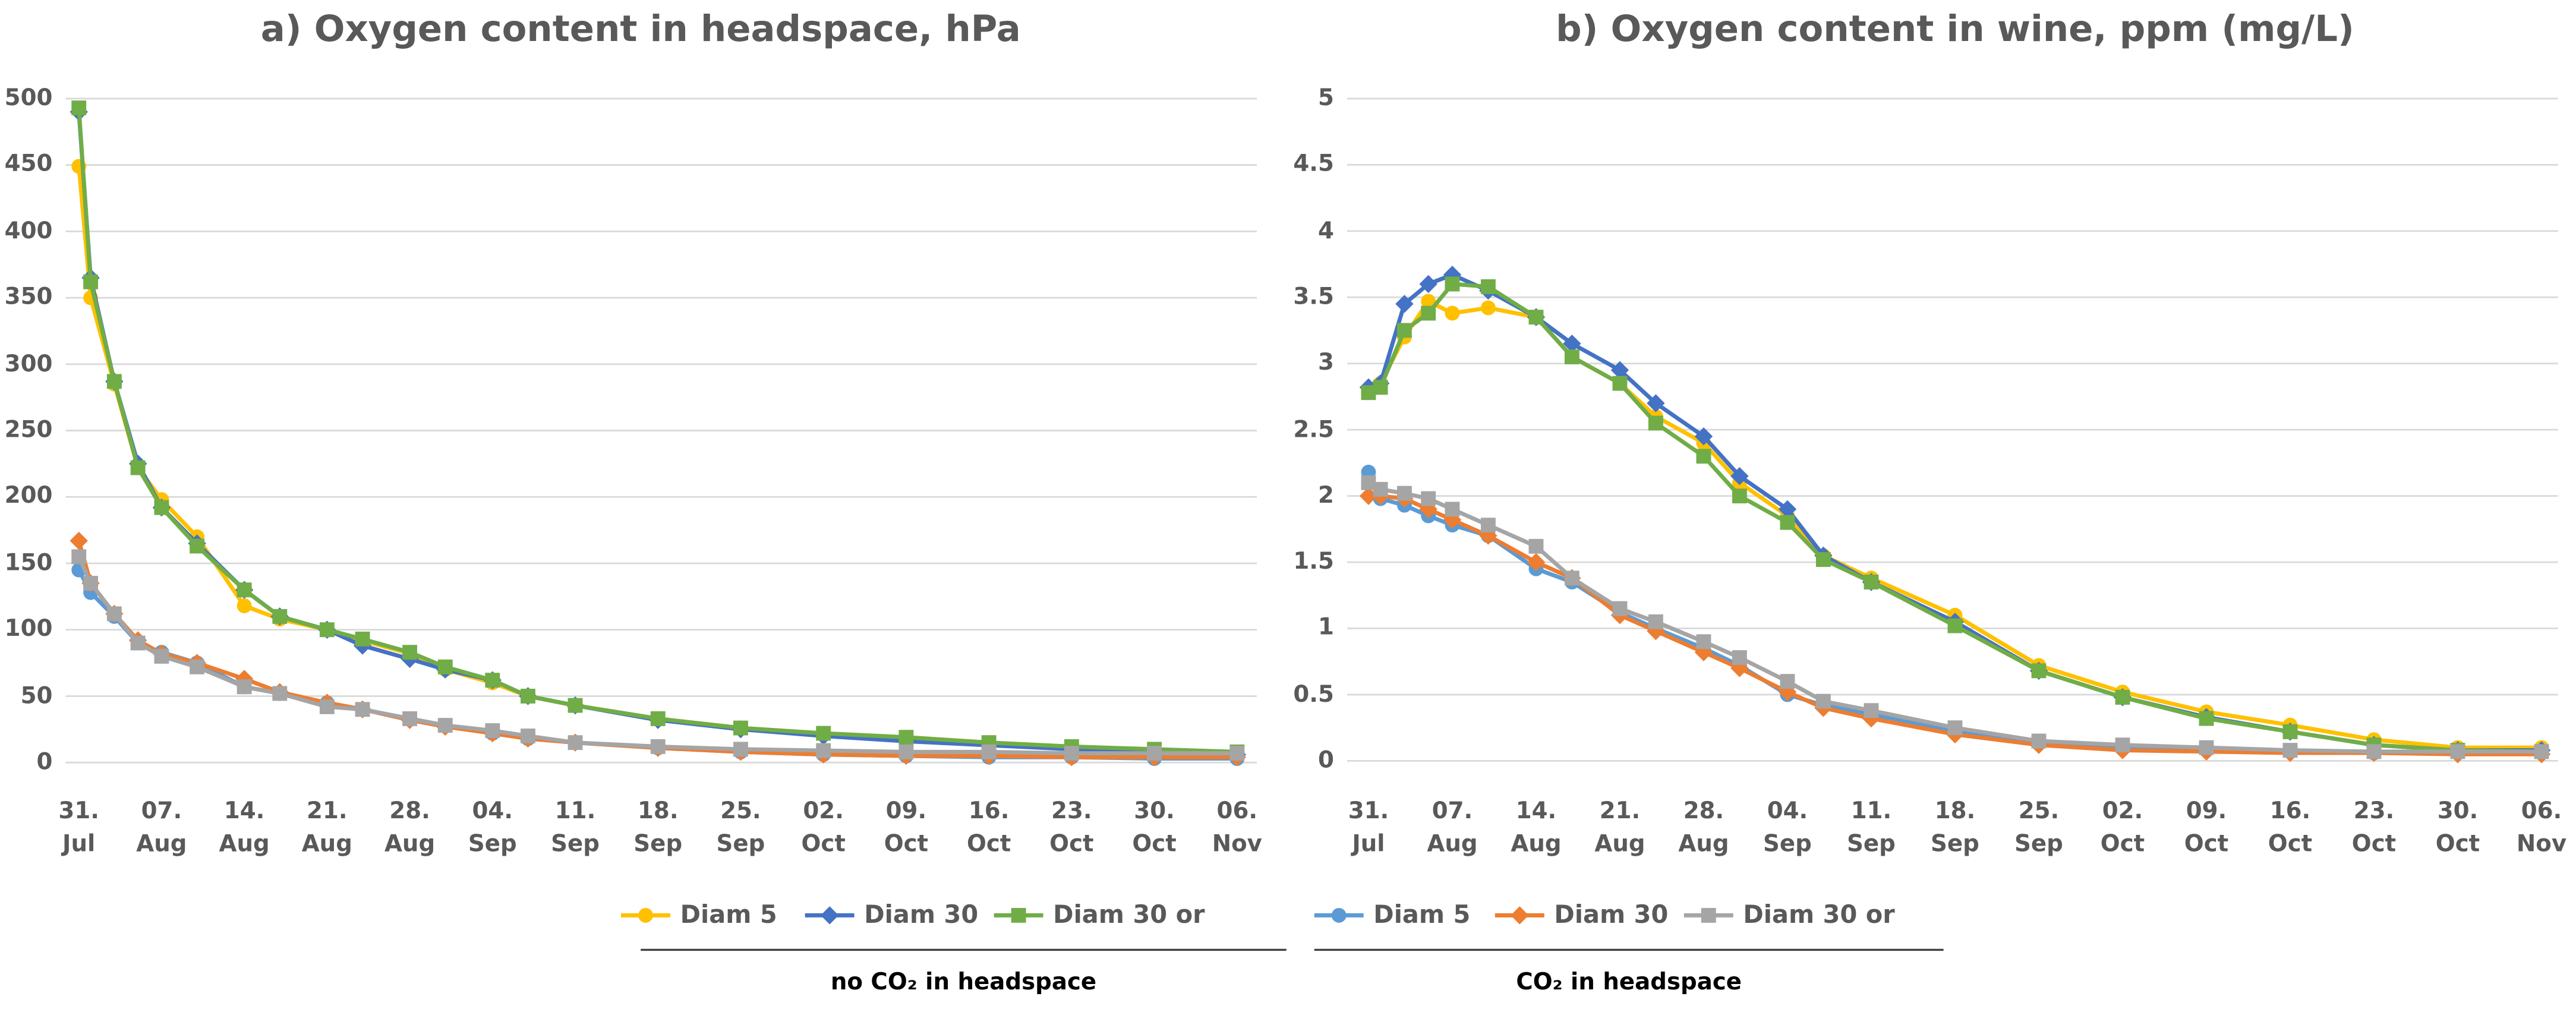 The image size is (2576, 1009). Describe the element at coordinates (29, 297) in the screenshot. I see `y-tick-label: 350` at that location.